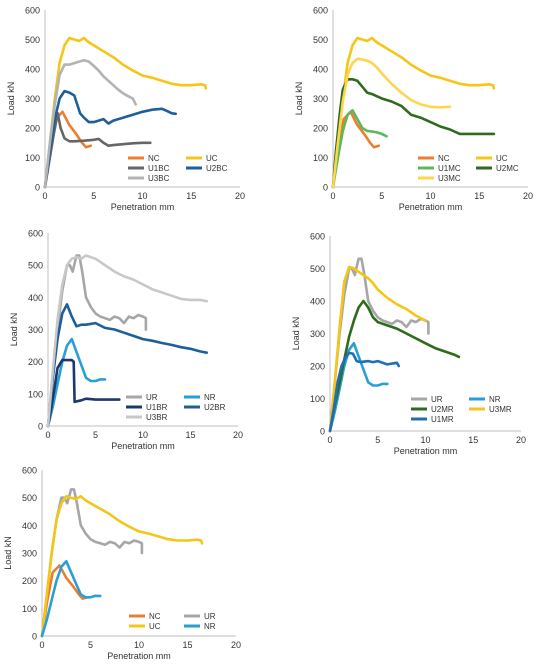 The image size is (550, 669). I want to click on legend-label: U1MC, so click(449, 168).